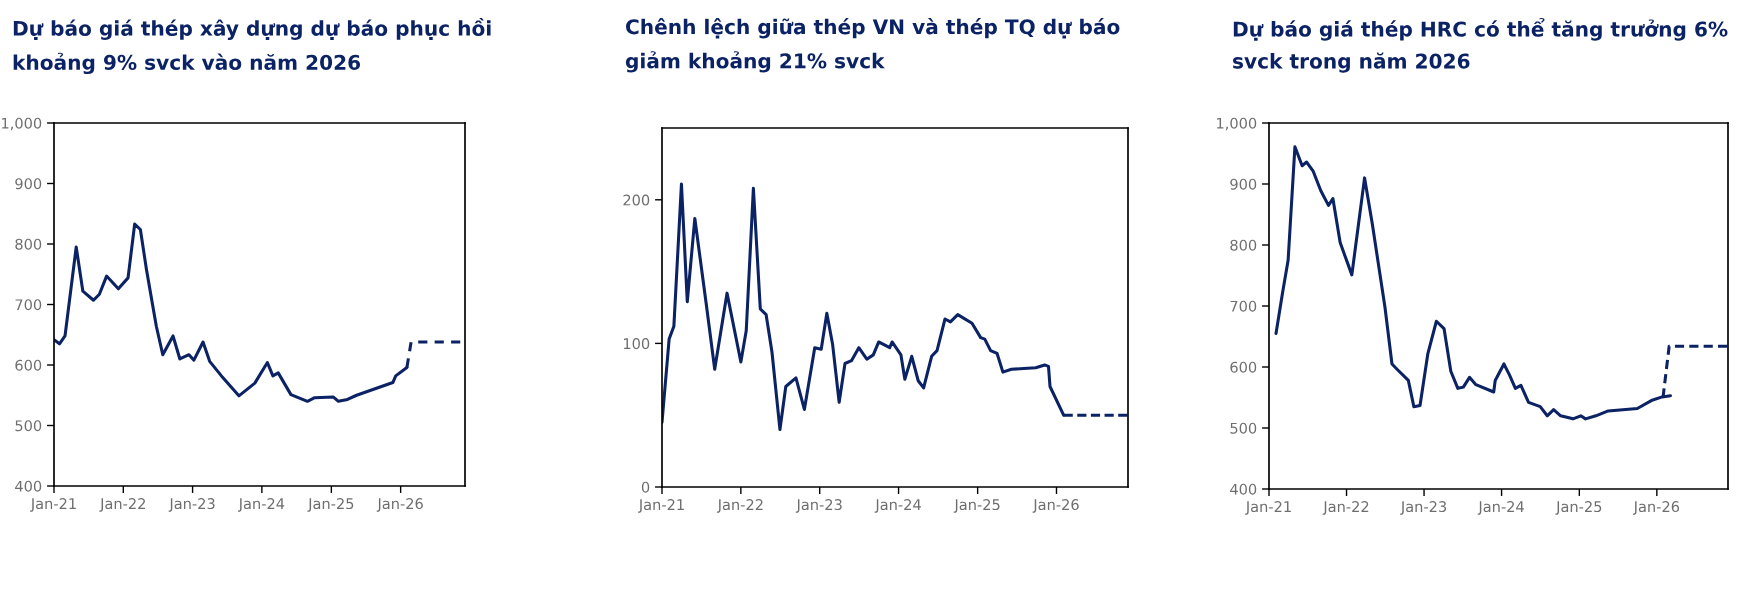 The image size is (1755, 592). What do you see at coordinates (645, 487) in the screenshot?
I see `y-tick-label: 0` at bounding box center [645, 487].